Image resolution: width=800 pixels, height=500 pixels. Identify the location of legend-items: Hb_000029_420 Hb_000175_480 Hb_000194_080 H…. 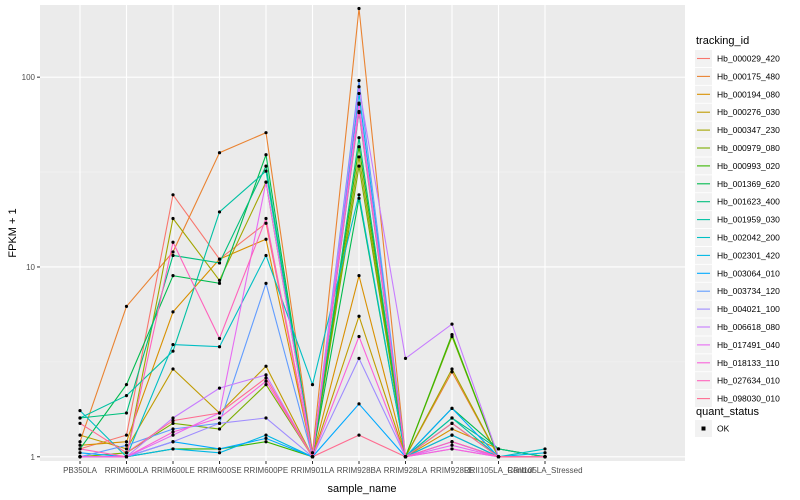
(737, 229).